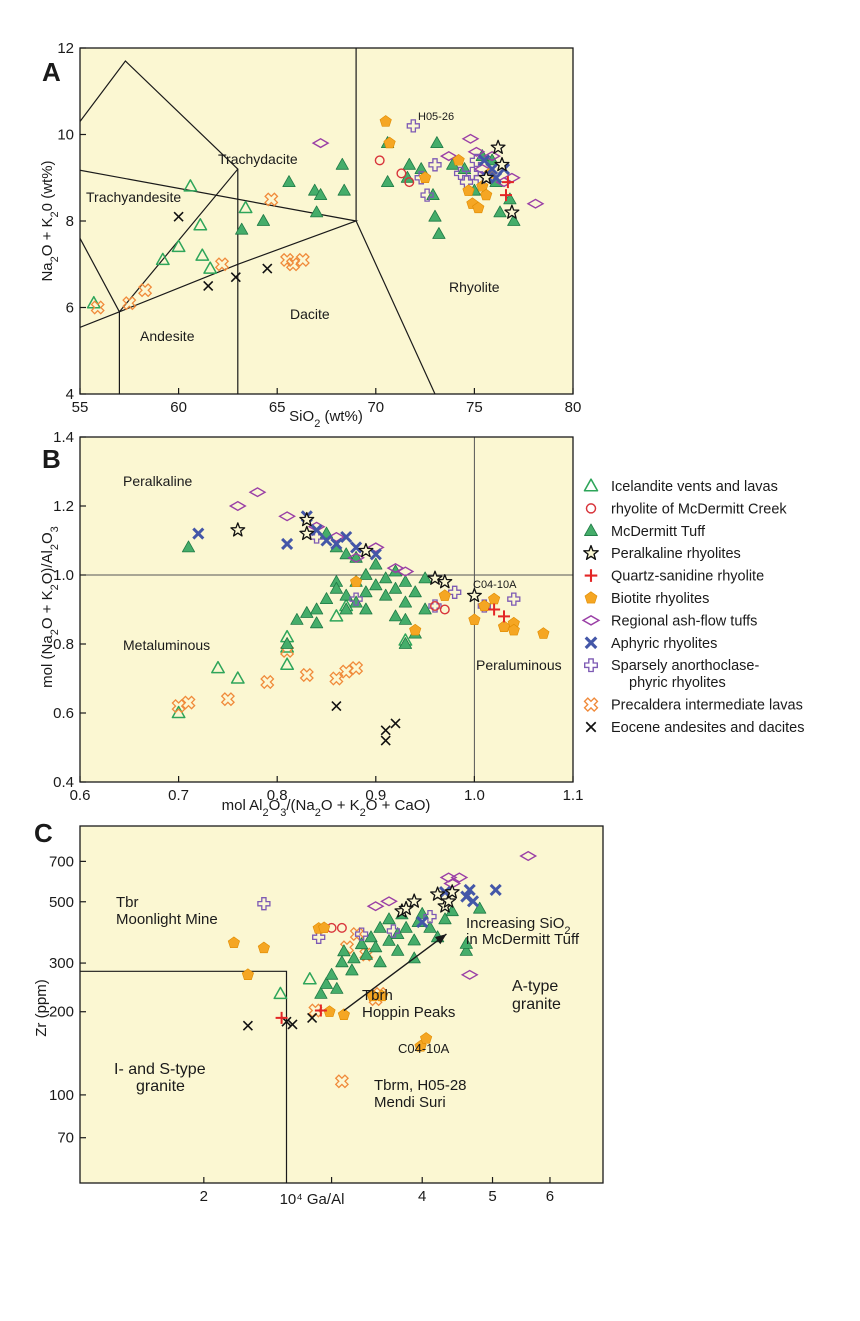  I want to click on sample-annotation: H05-26, so click(436, 117).